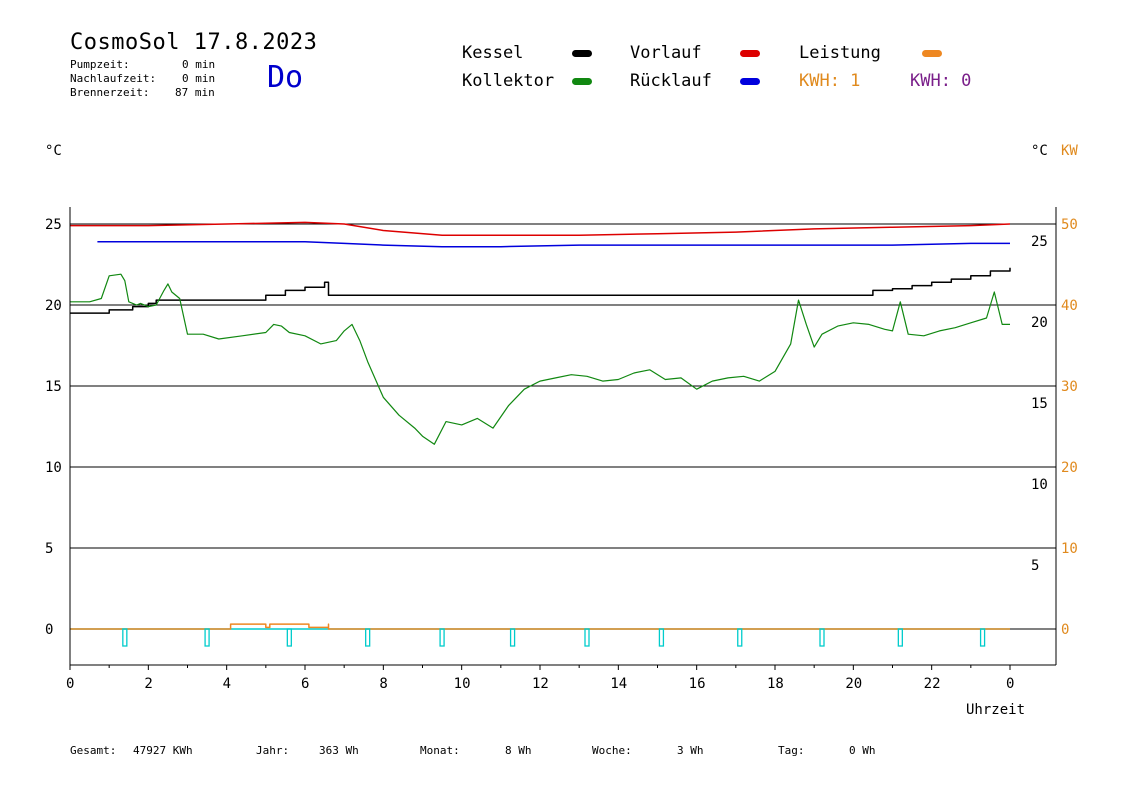  Describe the element at coordinates (540, 290) in the screenshot. I see `series-line-kessel` at that location.